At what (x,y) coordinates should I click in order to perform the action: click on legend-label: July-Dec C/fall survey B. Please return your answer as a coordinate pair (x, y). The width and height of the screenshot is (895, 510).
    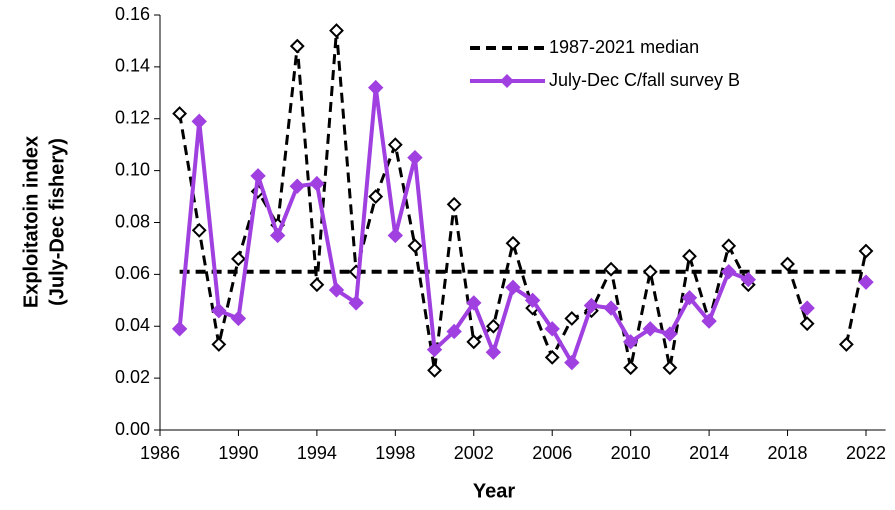
    Looking at the image, I should click on (644, 80).